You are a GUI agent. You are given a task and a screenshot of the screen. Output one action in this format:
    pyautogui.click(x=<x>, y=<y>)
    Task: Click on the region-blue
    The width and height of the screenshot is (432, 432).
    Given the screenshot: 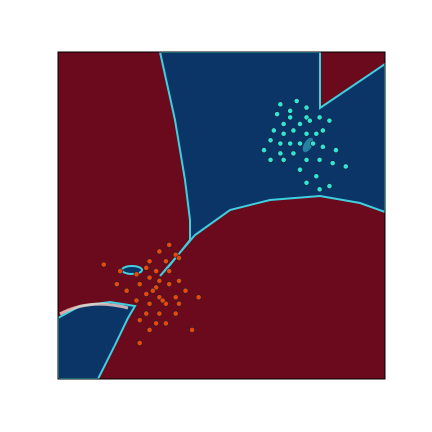 What is the action you would take?
    pyautogui.click(x=132, y=270)
    